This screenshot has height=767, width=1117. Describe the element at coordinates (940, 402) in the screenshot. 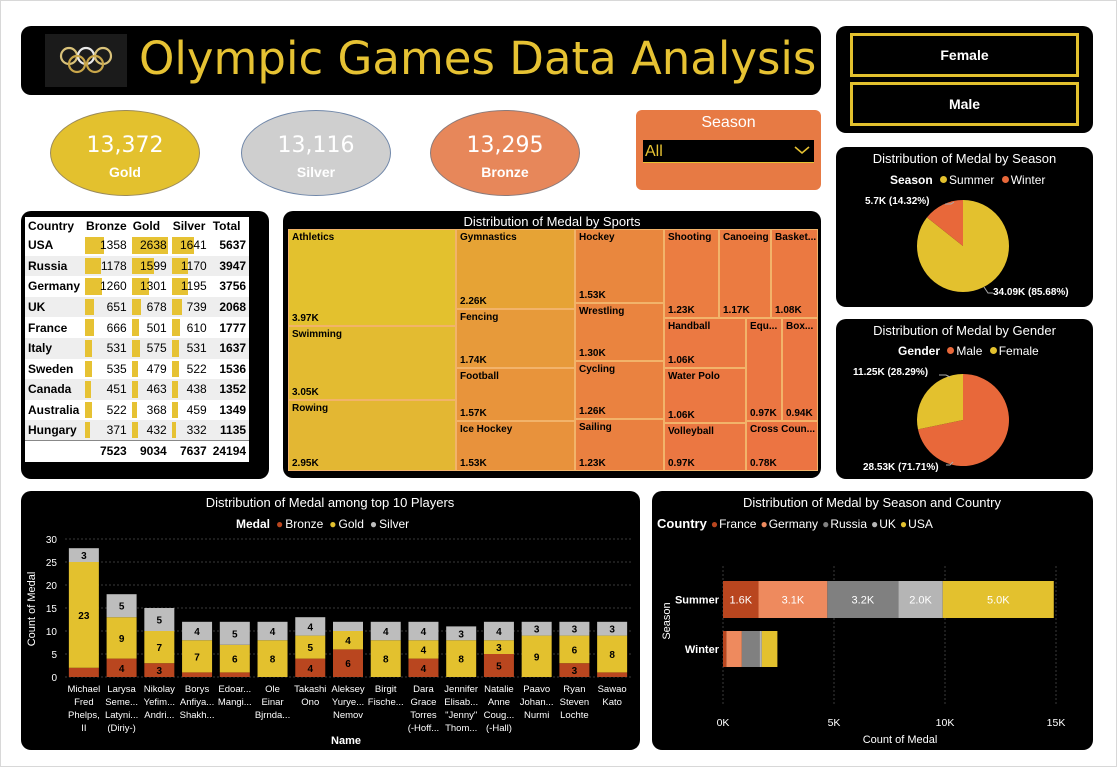

I see `gender-pie-slice-female` at that location.